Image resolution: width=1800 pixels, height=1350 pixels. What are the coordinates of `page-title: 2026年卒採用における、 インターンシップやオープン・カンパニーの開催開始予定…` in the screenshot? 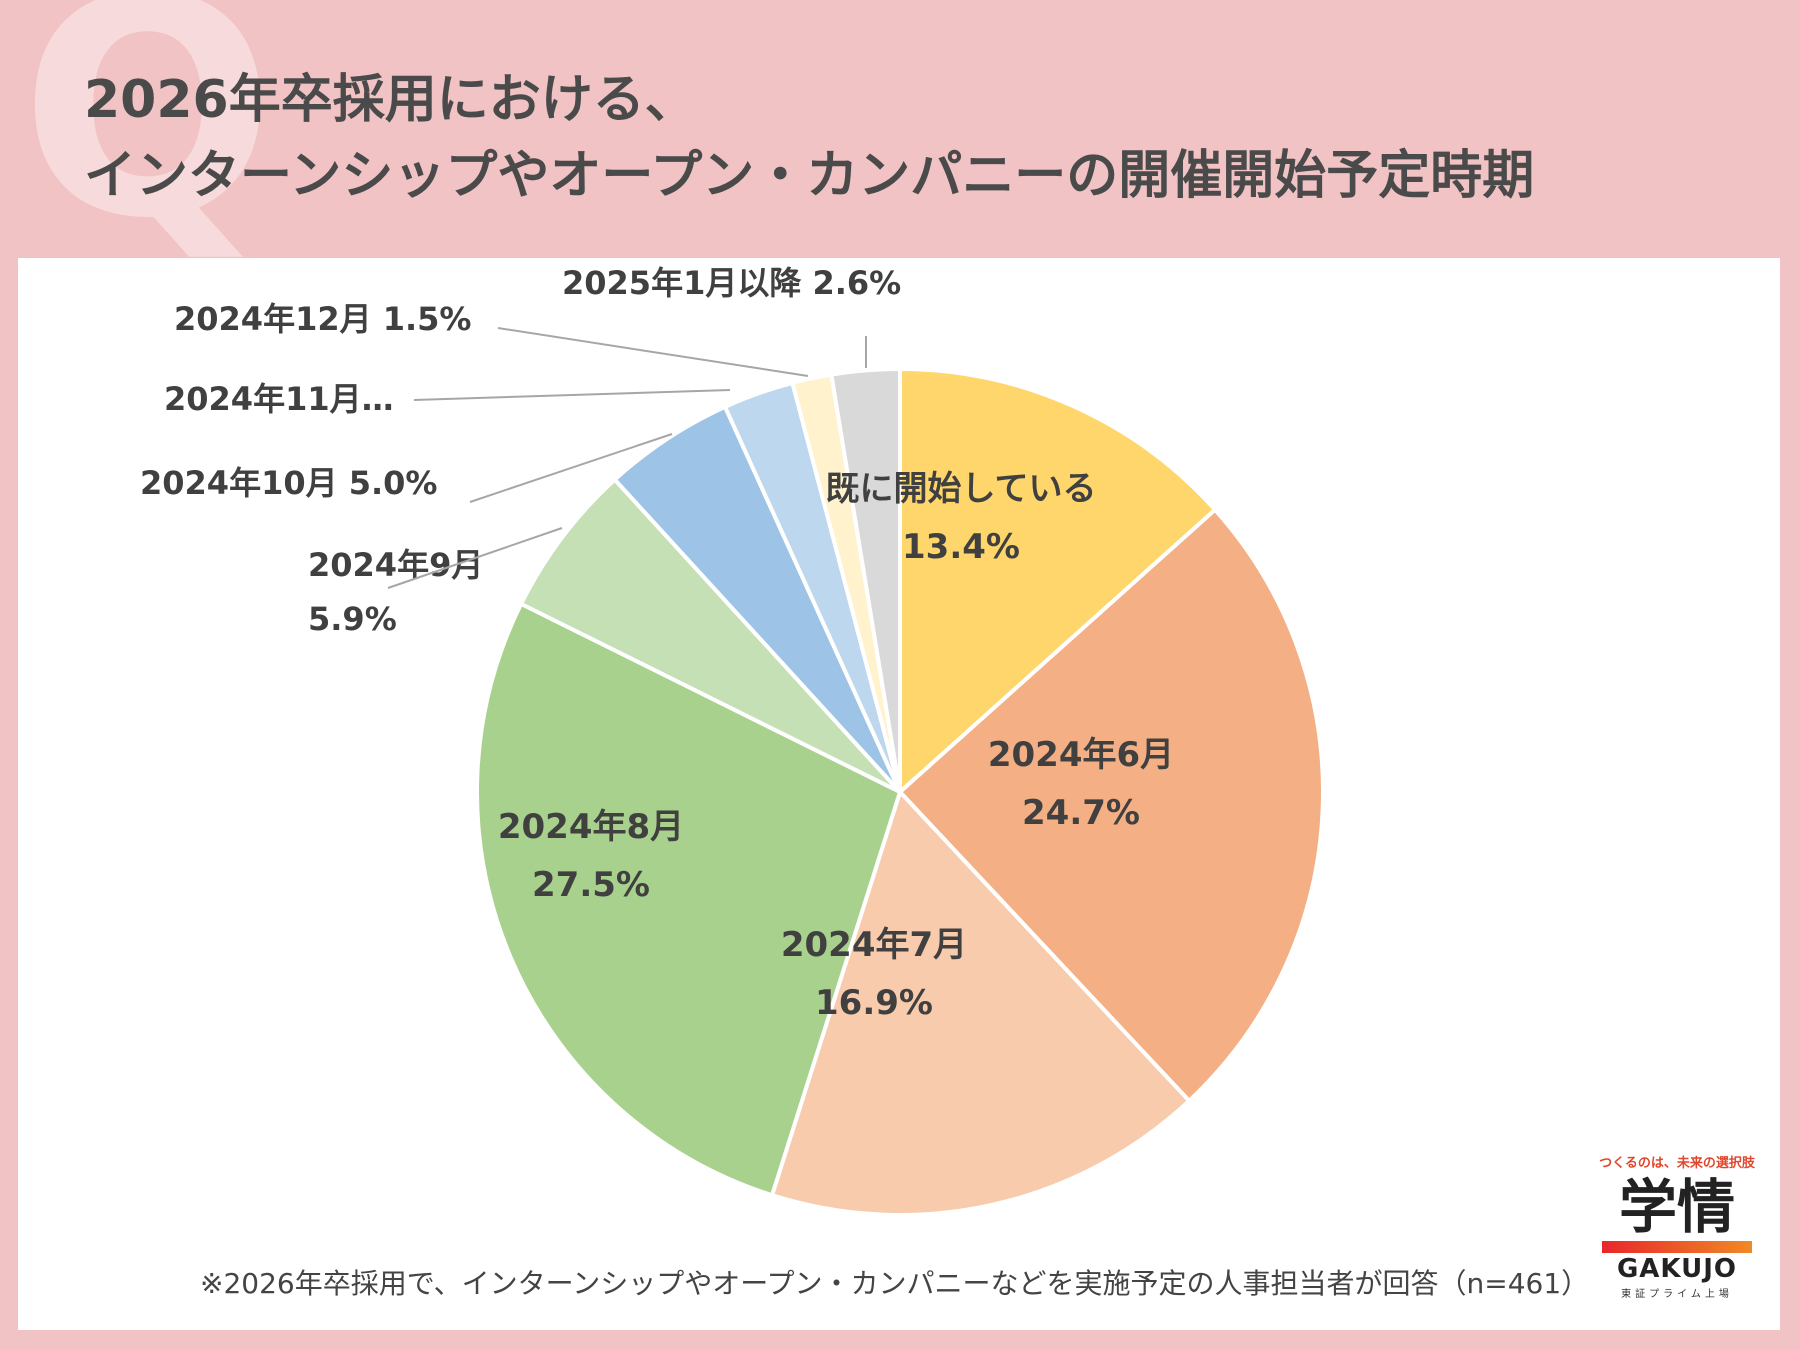 It's located at (809, 138).